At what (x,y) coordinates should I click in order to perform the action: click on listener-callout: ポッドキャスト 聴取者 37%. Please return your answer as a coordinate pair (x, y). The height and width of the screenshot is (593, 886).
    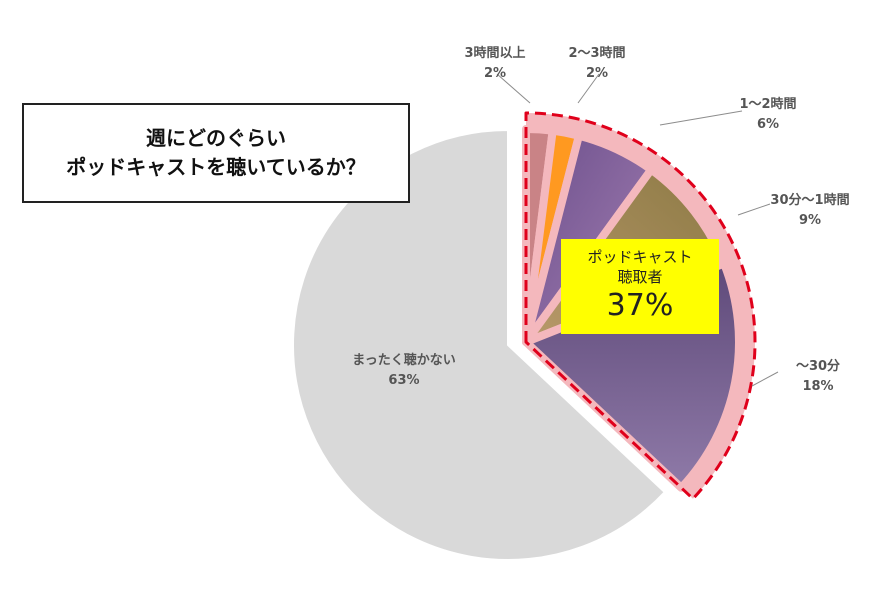
    Looking at the image, I should click on (640, 286).